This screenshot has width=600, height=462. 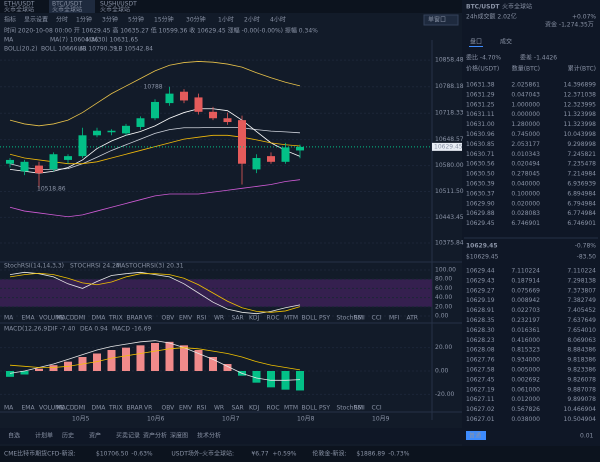 I want to click on y-tick-label: 10788.18, so click(x=449, y=86).